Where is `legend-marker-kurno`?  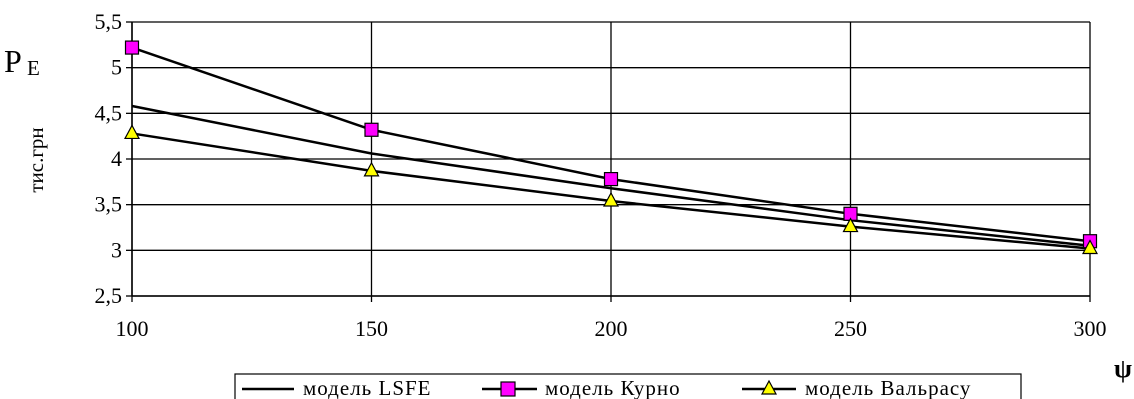 legend-marker-kurno is located at coordinates (508, 389).